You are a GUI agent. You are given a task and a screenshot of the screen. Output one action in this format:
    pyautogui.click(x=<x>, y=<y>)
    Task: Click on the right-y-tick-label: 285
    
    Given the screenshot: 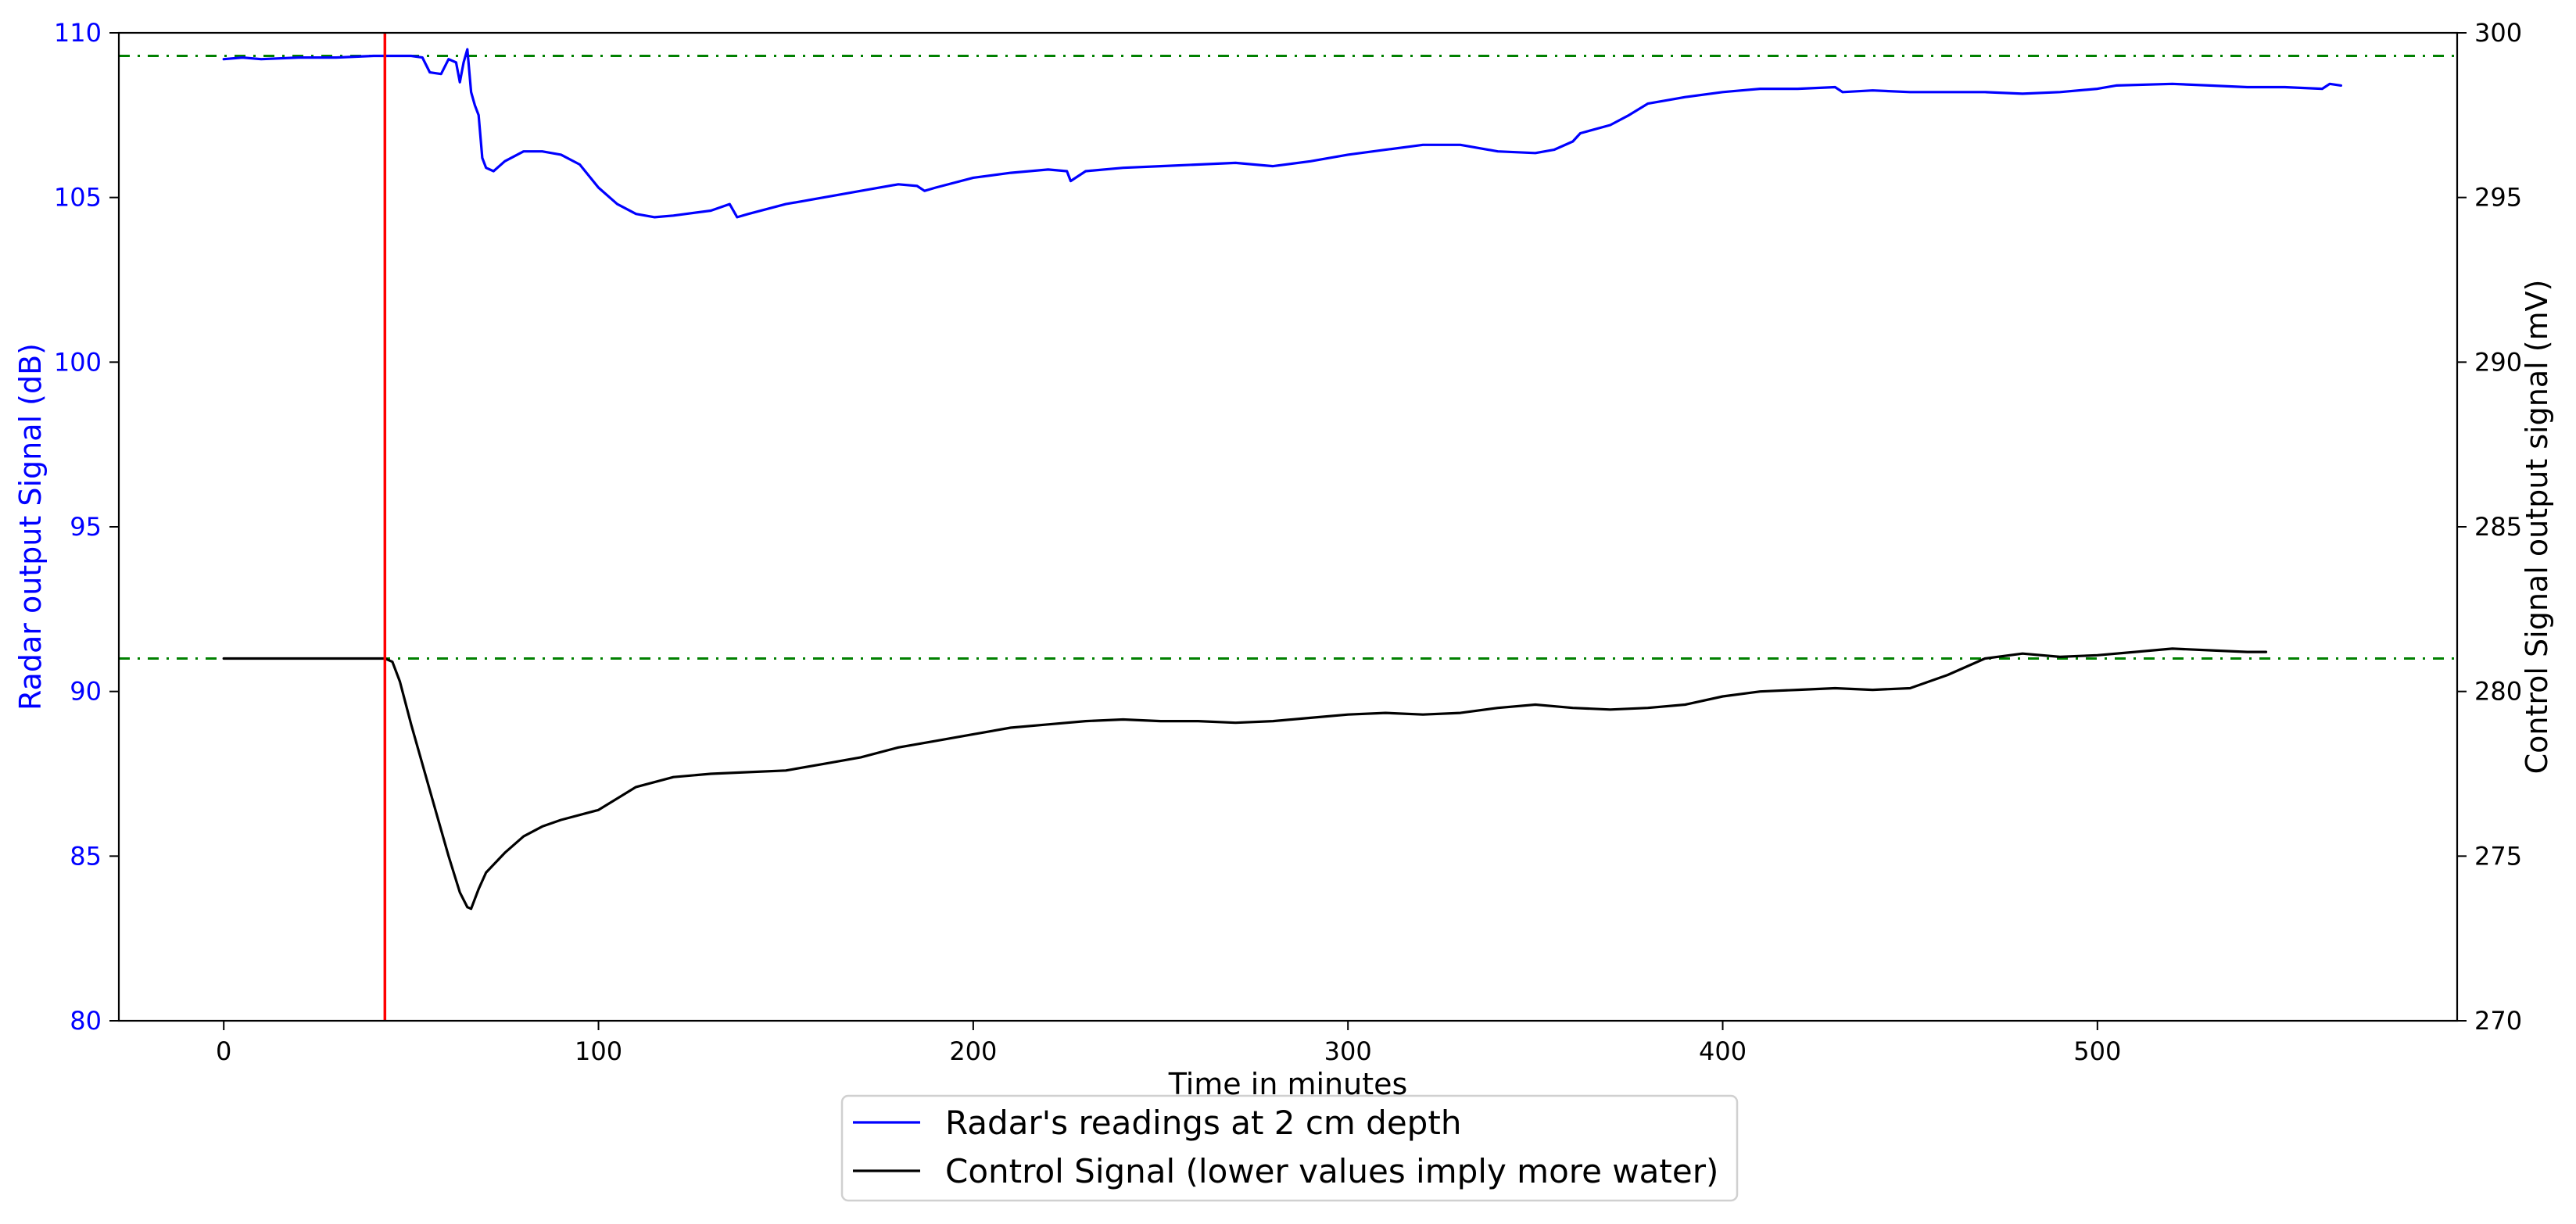 What is the action you would take?
    pyautogui.click(x=2498, y=527)
    